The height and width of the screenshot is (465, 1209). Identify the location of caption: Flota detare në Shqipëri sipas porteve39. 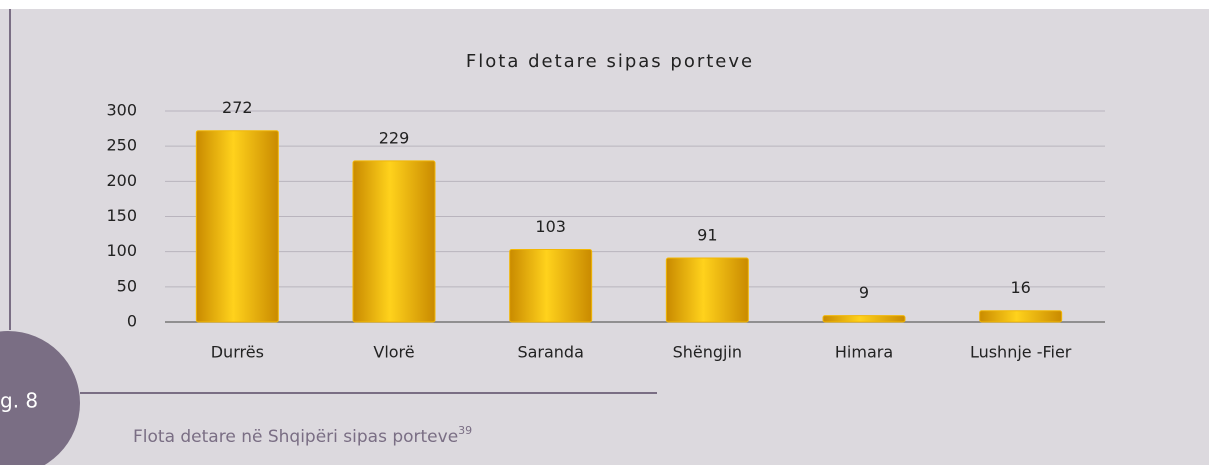
(302, 435).